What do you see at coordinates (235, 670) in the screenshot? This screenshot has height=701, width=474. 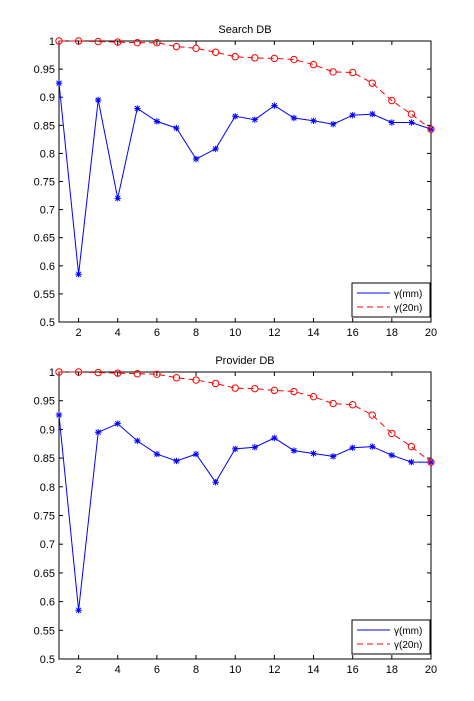 I see `x-tick-label: 10` at bounding box center [235, 670].